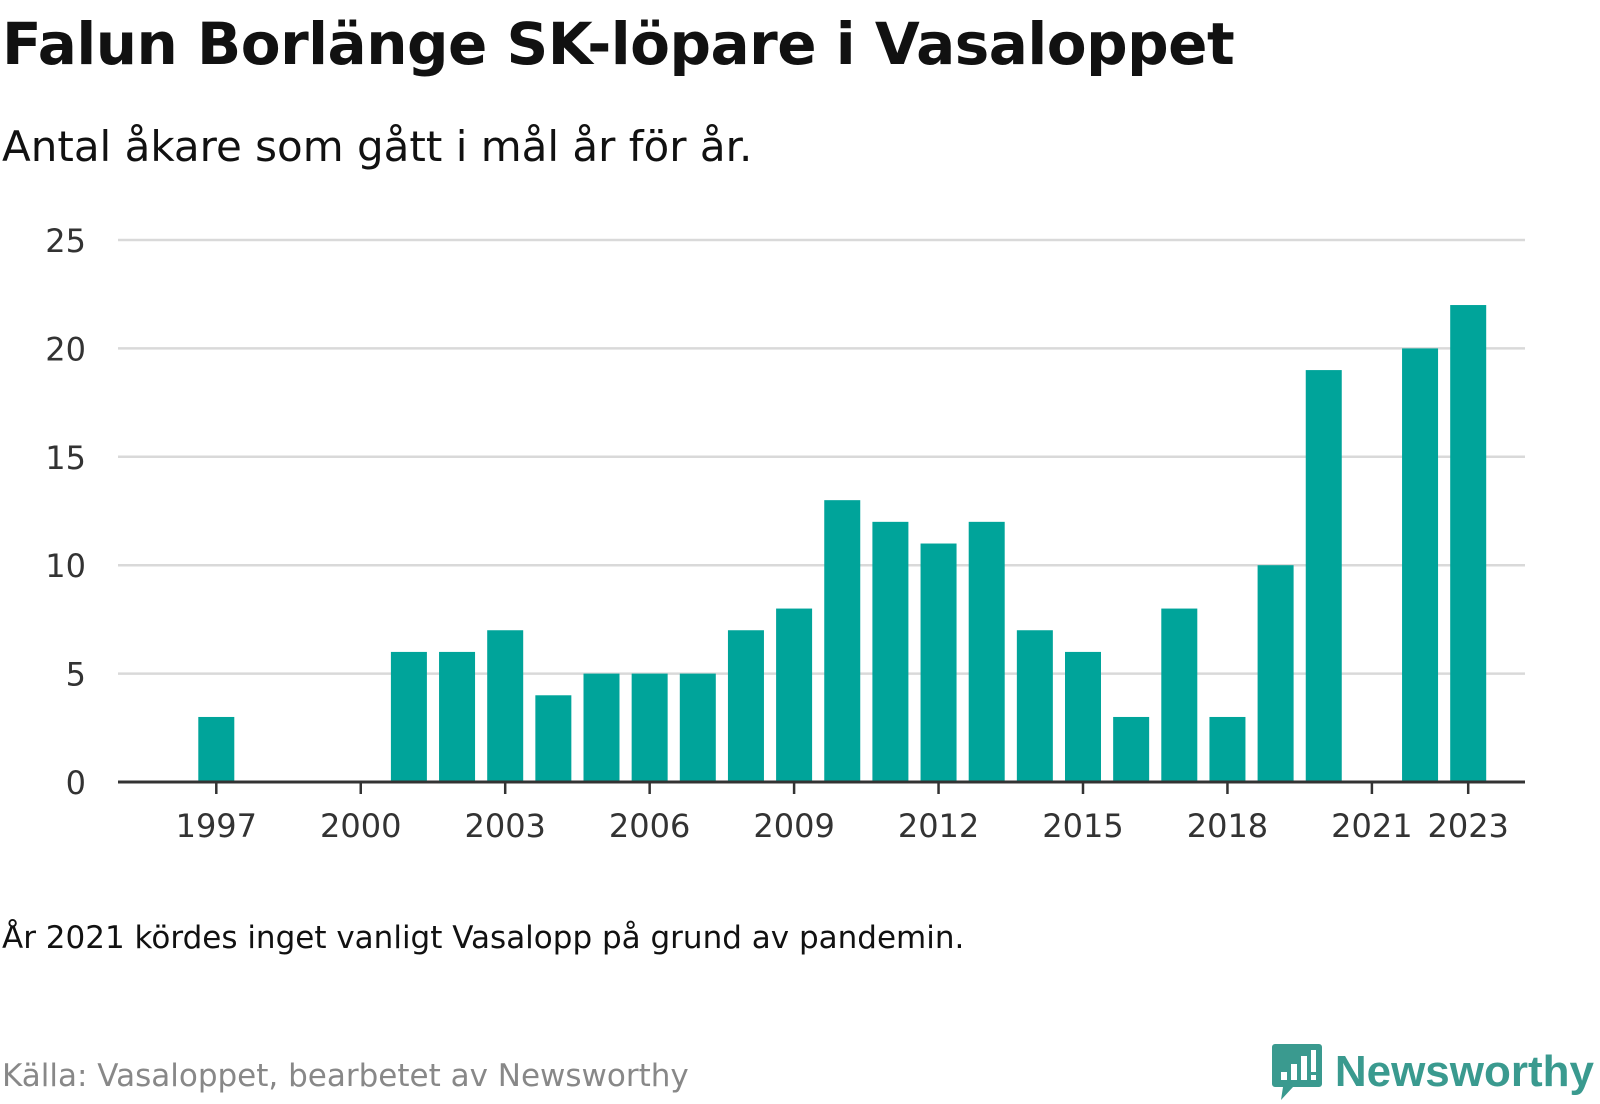 This screenshot has height=1104, width=1600. Describe the element at coordinates (65, 512) in the screenshot. I see `y-axis-ticks: 0 5 10 15 20 25` at that location.